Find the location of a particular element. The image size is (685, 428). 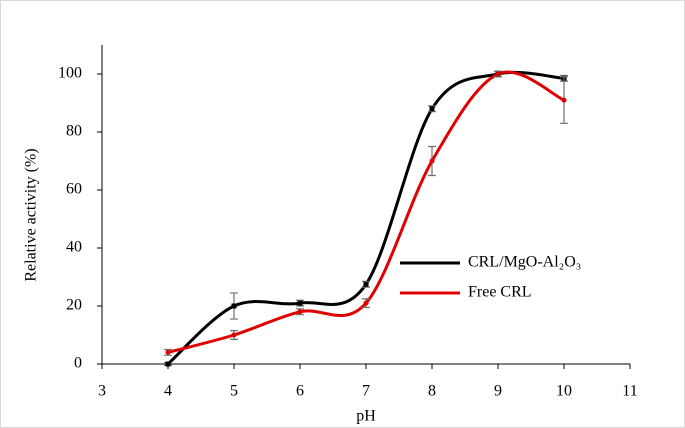

x-tick-label: 8 is located at coordinates (432, 391).